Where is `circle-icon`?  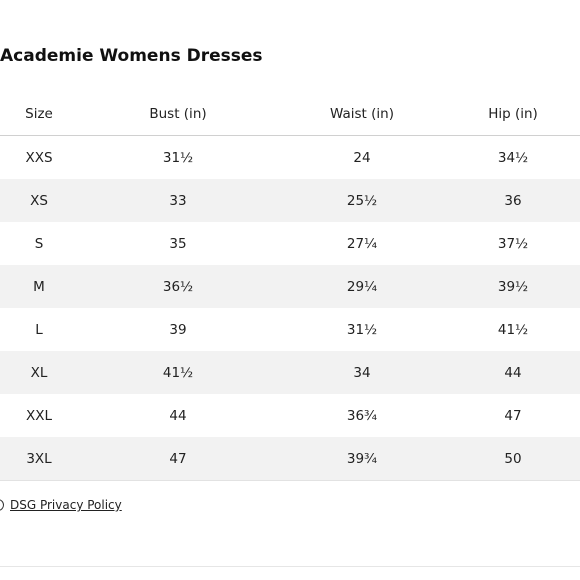 circle-icon is located at coordinates (2, 505).